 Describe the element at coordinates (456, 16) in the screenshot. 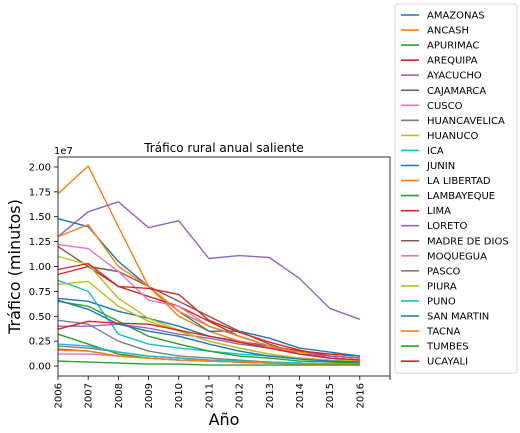

I see `legend-label: AMAZONAS` at that location.